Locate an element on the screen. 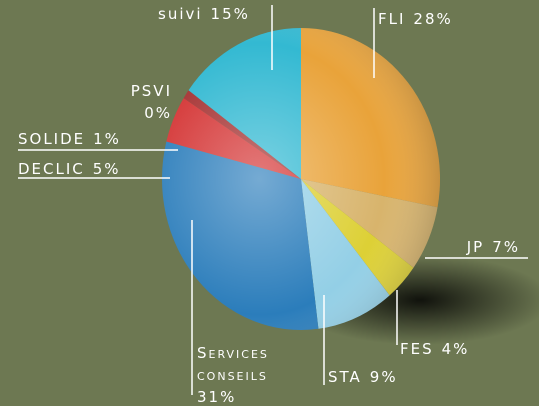 The width and height of the screenshot is (539, 406). label-value: 15% is located at coordinates (230, 14).